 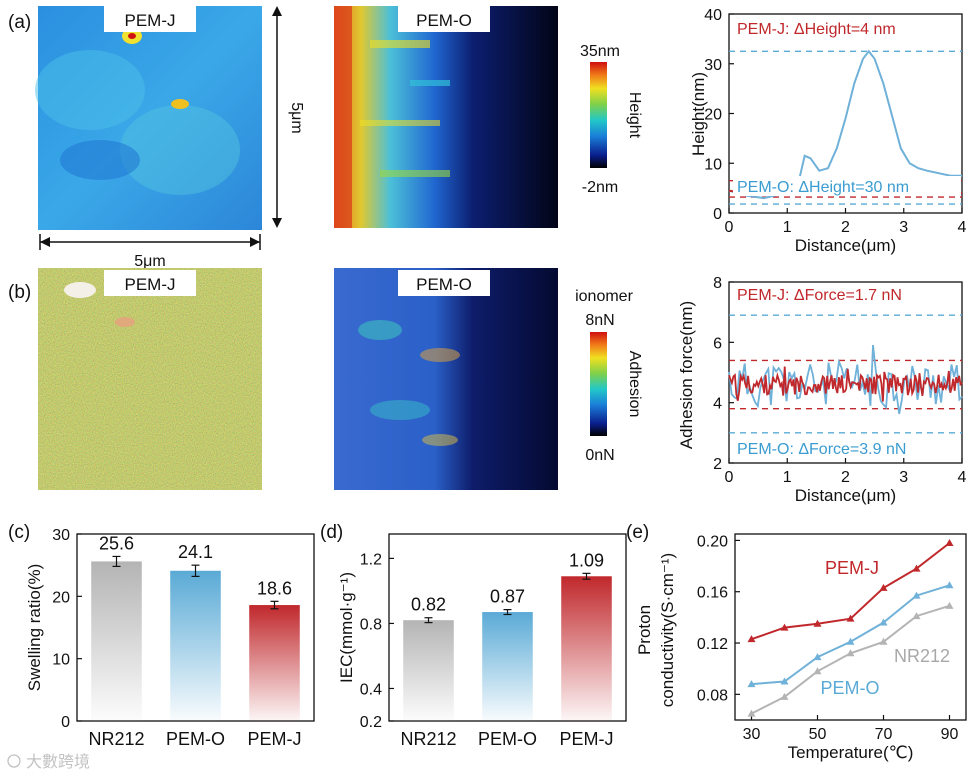 What do you see at coordinates (637, 532) in the screenshot?
I see `panel-label-e: (e)` at bounding box center [637, 532].